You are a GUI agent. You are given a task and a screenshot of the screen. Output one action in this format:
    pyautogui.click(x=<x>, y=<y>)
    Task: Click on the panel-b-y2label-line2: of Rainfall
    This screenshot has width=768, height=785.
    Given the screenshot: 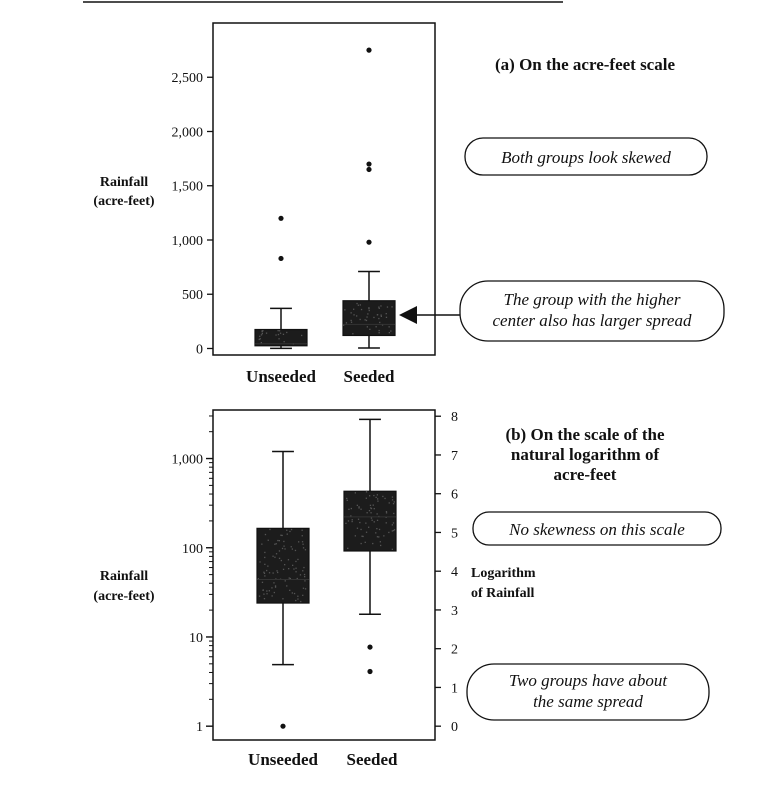 What is the action you would take?
    pyautogui.click(x=503, y=593)
    